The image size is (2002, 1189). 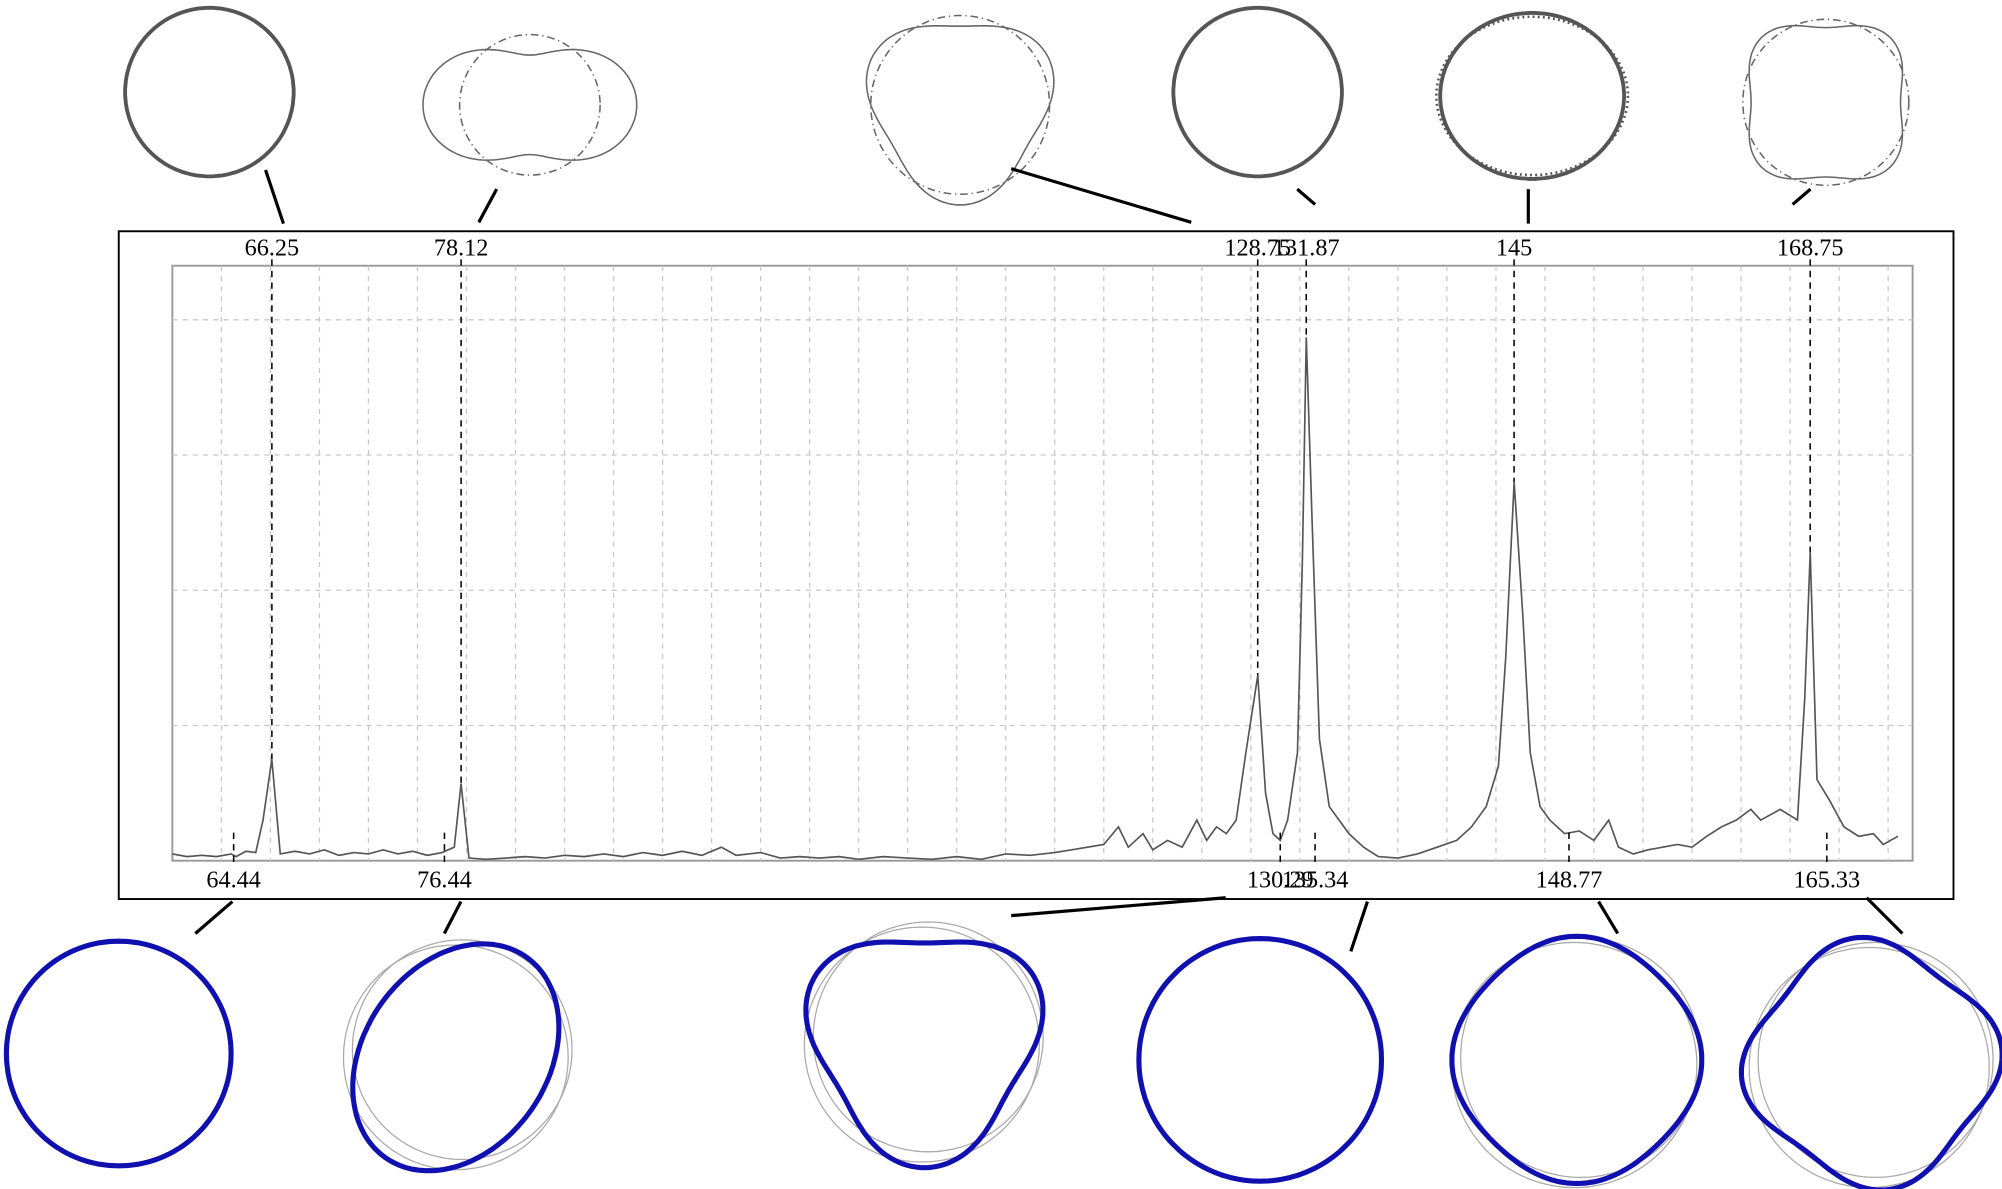 What do you see at coordinates (1514, 248) in the screenshot?
I see `peak-label: 145` at bounding box center [1514, 248].